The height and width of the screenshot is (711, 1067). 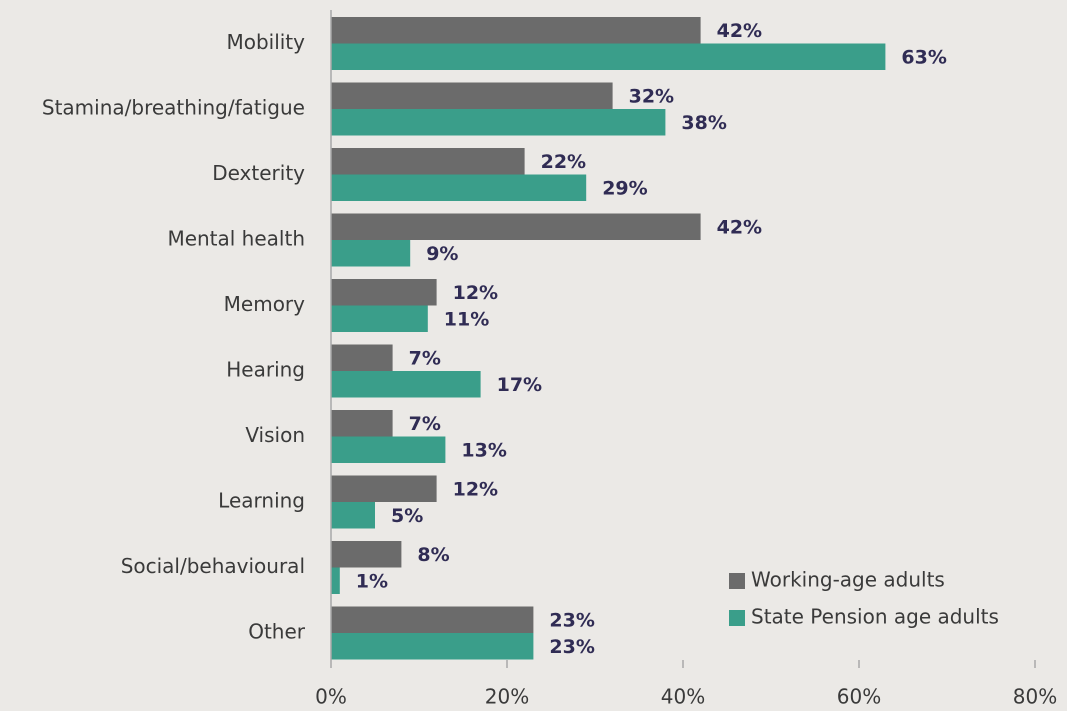 I want to click on category-label: Memory, so click(x=265, y=304).